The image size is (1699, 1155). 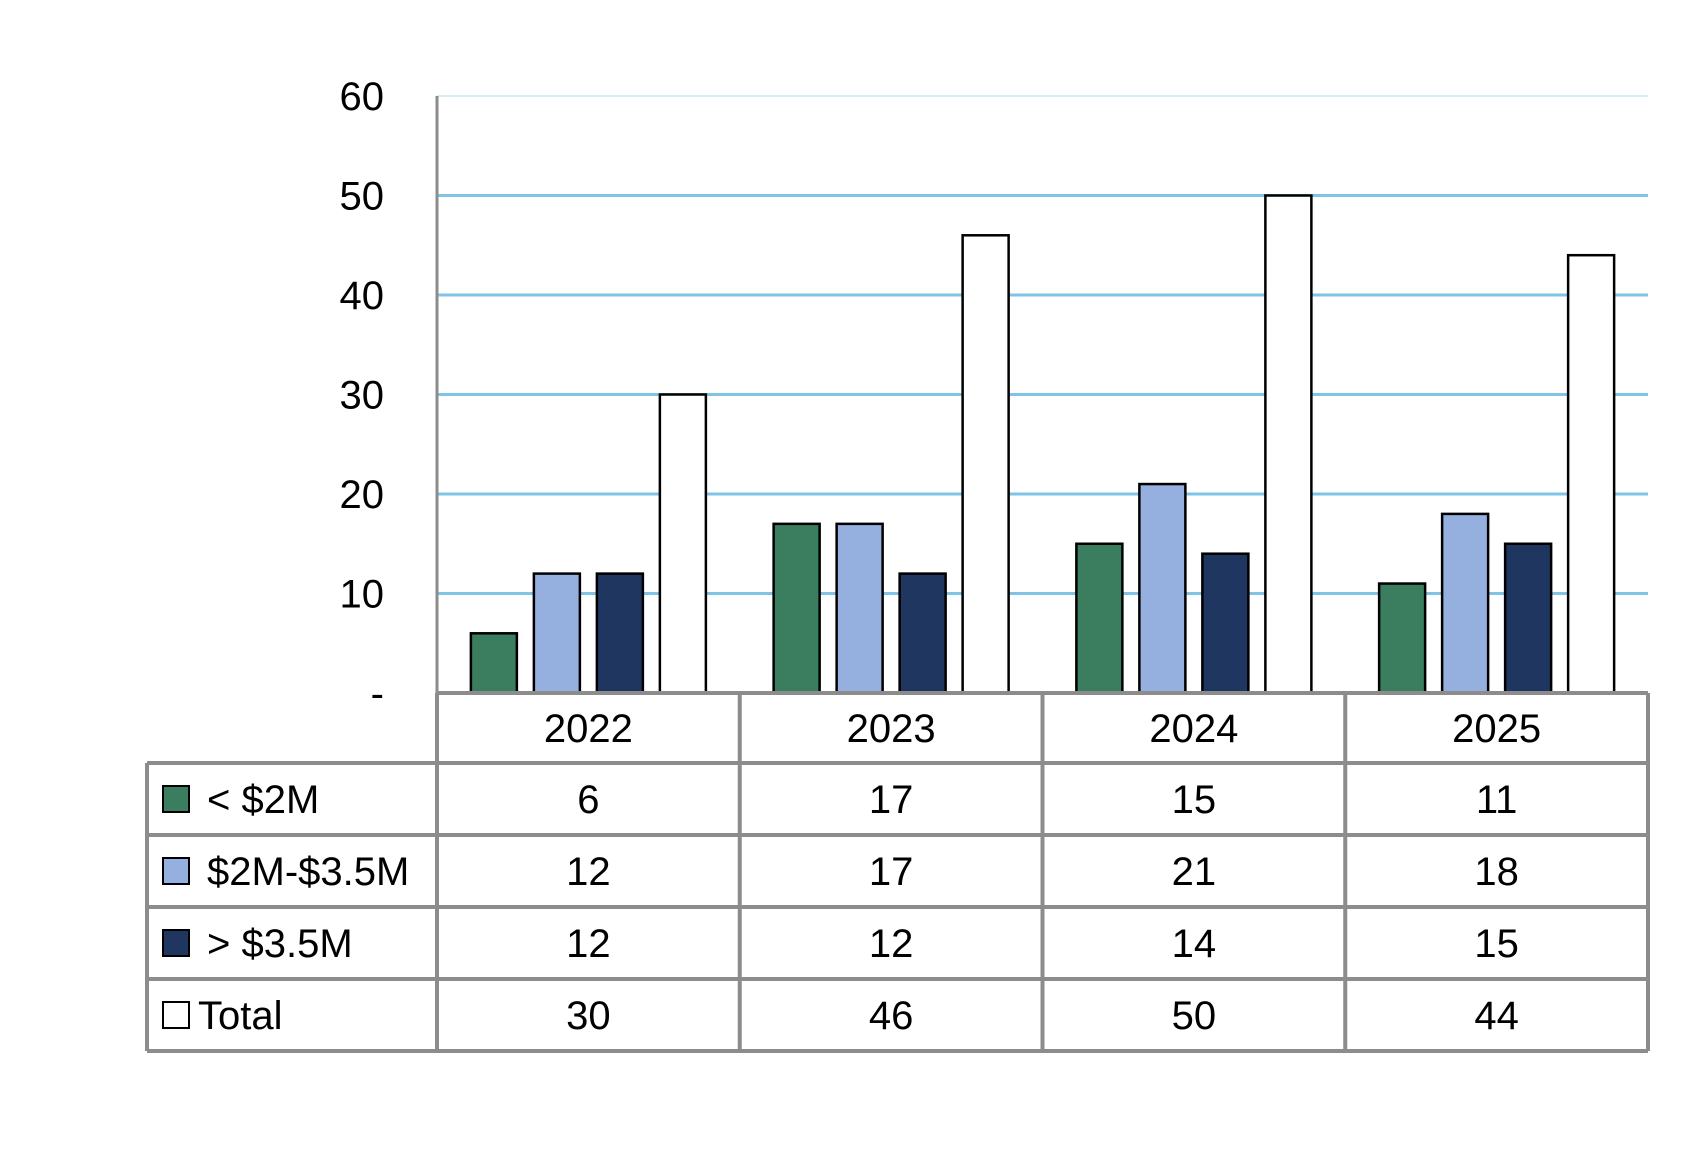 I want to click on x-tick-label: 2022, so click(x=588, y=729).